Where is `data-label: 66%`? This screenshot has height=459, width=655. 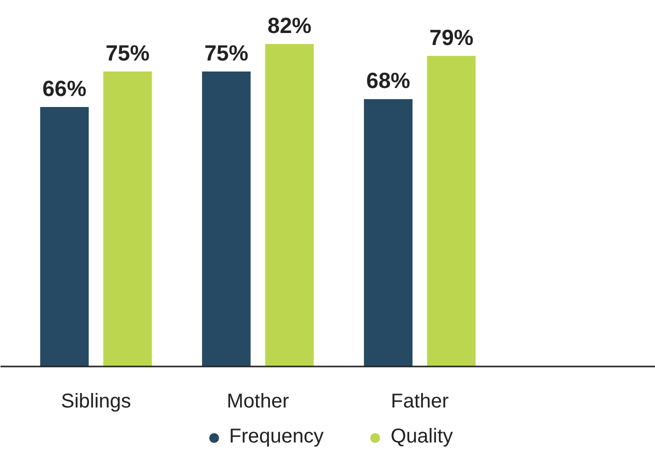
data-label: 66% is located at coordinates (64, 88).